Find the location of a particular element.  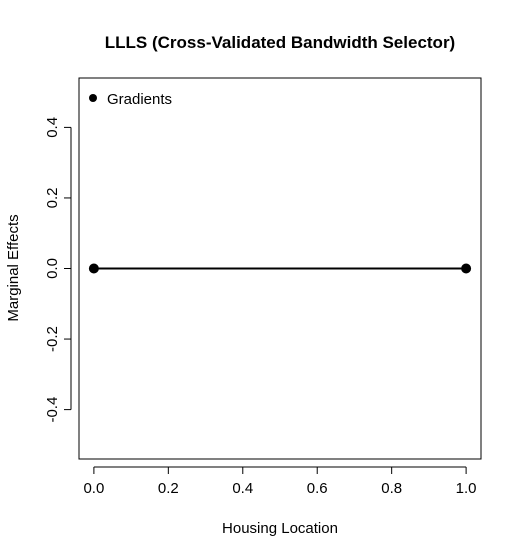

x-tick-label: 0.8 is located at coordinates (391, 488).